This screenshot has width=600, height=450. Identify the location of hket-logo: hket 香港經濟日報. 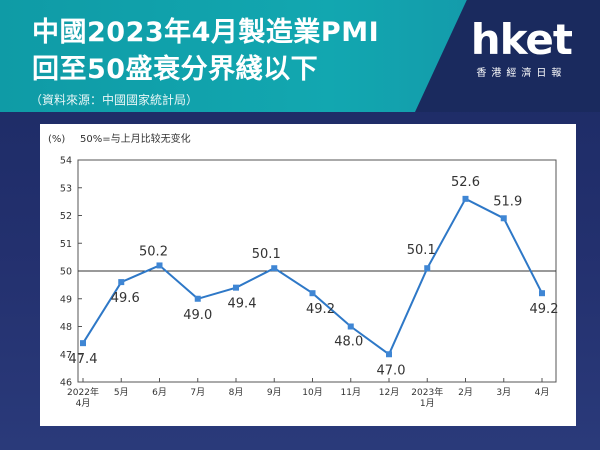
(521, 47).